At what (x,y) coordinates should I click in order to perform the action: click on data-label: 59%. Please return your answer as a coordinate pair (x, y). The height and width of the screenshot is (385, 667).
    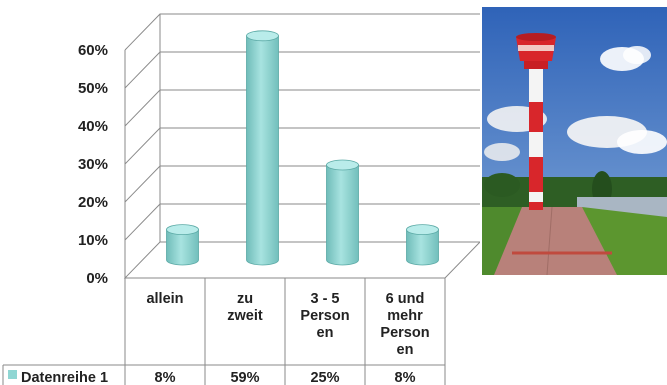
    Looking at the image, I should click on (244, 377).